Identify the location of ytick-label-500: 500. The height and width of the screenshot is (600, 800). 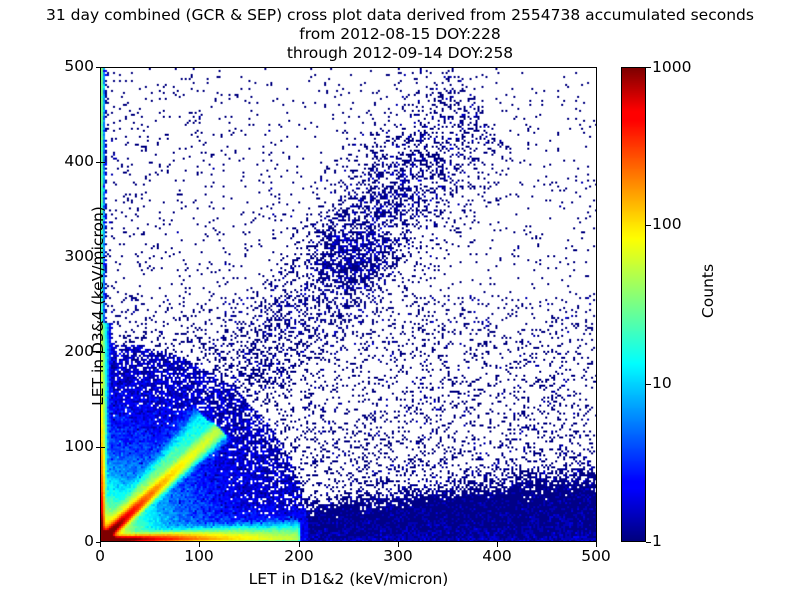
(79, 66).